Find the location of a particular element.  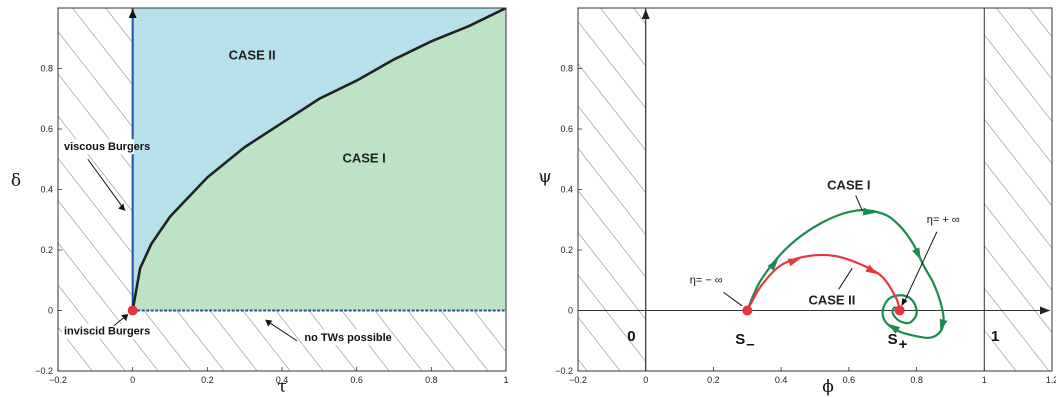

right-xlabel: ϕ is located at coordinates (828, 387).